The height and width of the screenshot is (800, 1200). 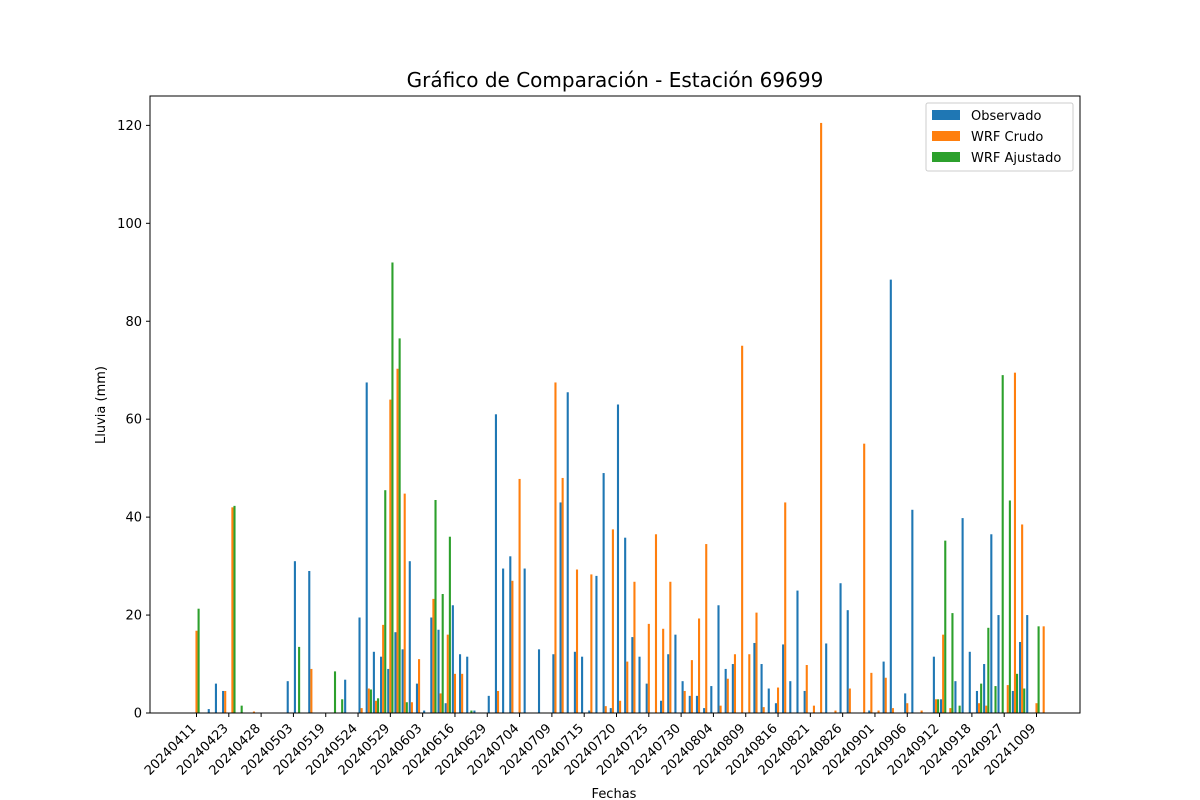 What do you see at coordinates (129, 224) in the screenshot?
I see `y-tick-label: 100` at bounding box center [129, 224].